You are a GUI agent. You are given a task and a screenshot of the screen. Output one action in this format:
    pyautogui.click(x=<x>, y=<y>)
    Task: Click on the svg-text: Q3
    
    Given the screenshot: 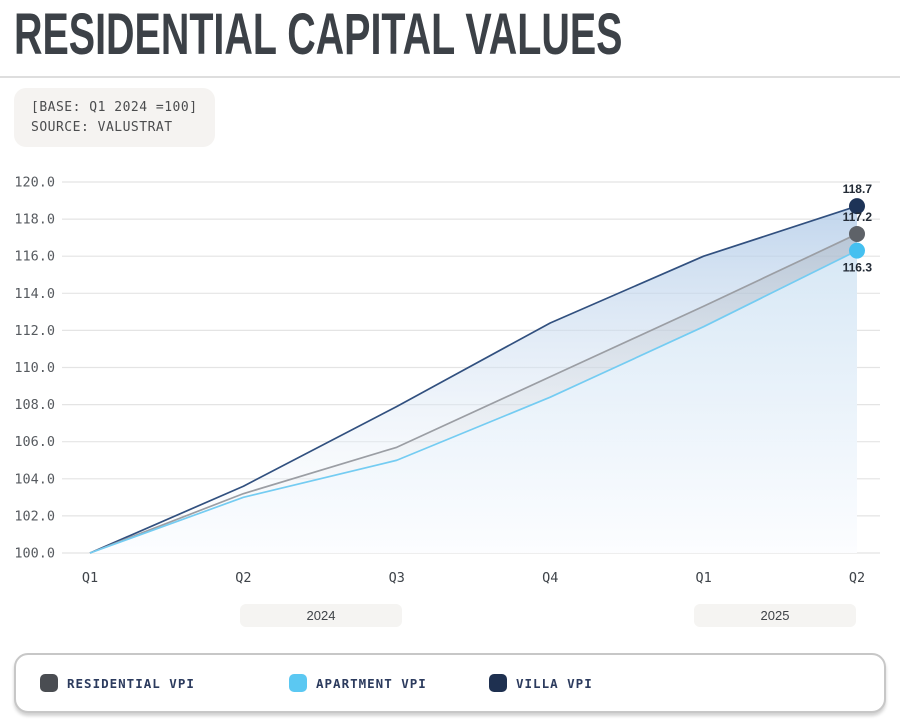 What is the action you would take?
    pyautogui.click(x=397, y=578)
    